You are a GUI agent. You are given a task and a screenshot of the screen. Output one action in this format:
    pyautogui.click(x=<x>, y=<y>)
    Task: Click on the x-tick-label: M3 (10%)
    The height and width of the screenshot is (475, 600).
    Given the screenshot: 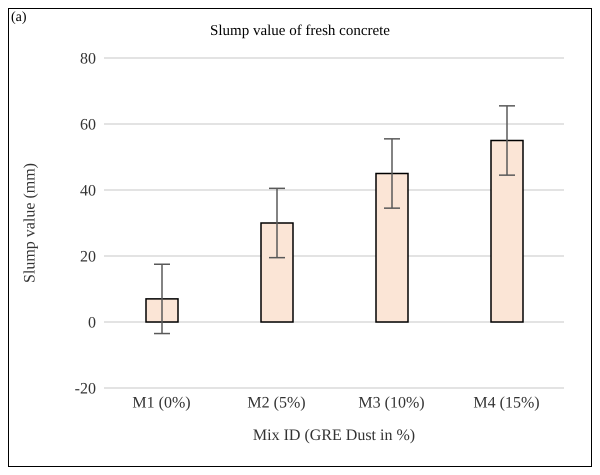 What is the action you would take?
    pyautogui.click(x=391, y=403)
    